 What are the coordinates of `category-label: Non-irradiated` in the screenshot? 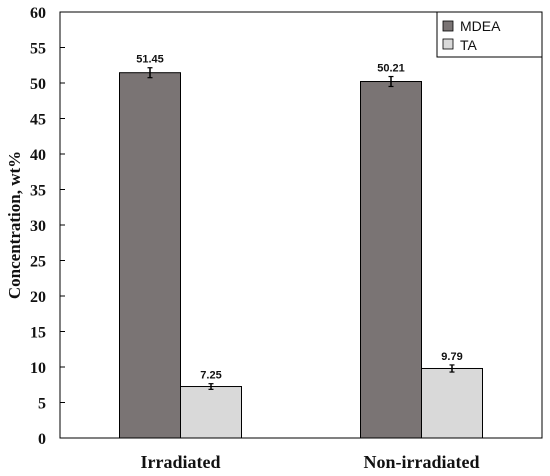 It's located at (422, 462).